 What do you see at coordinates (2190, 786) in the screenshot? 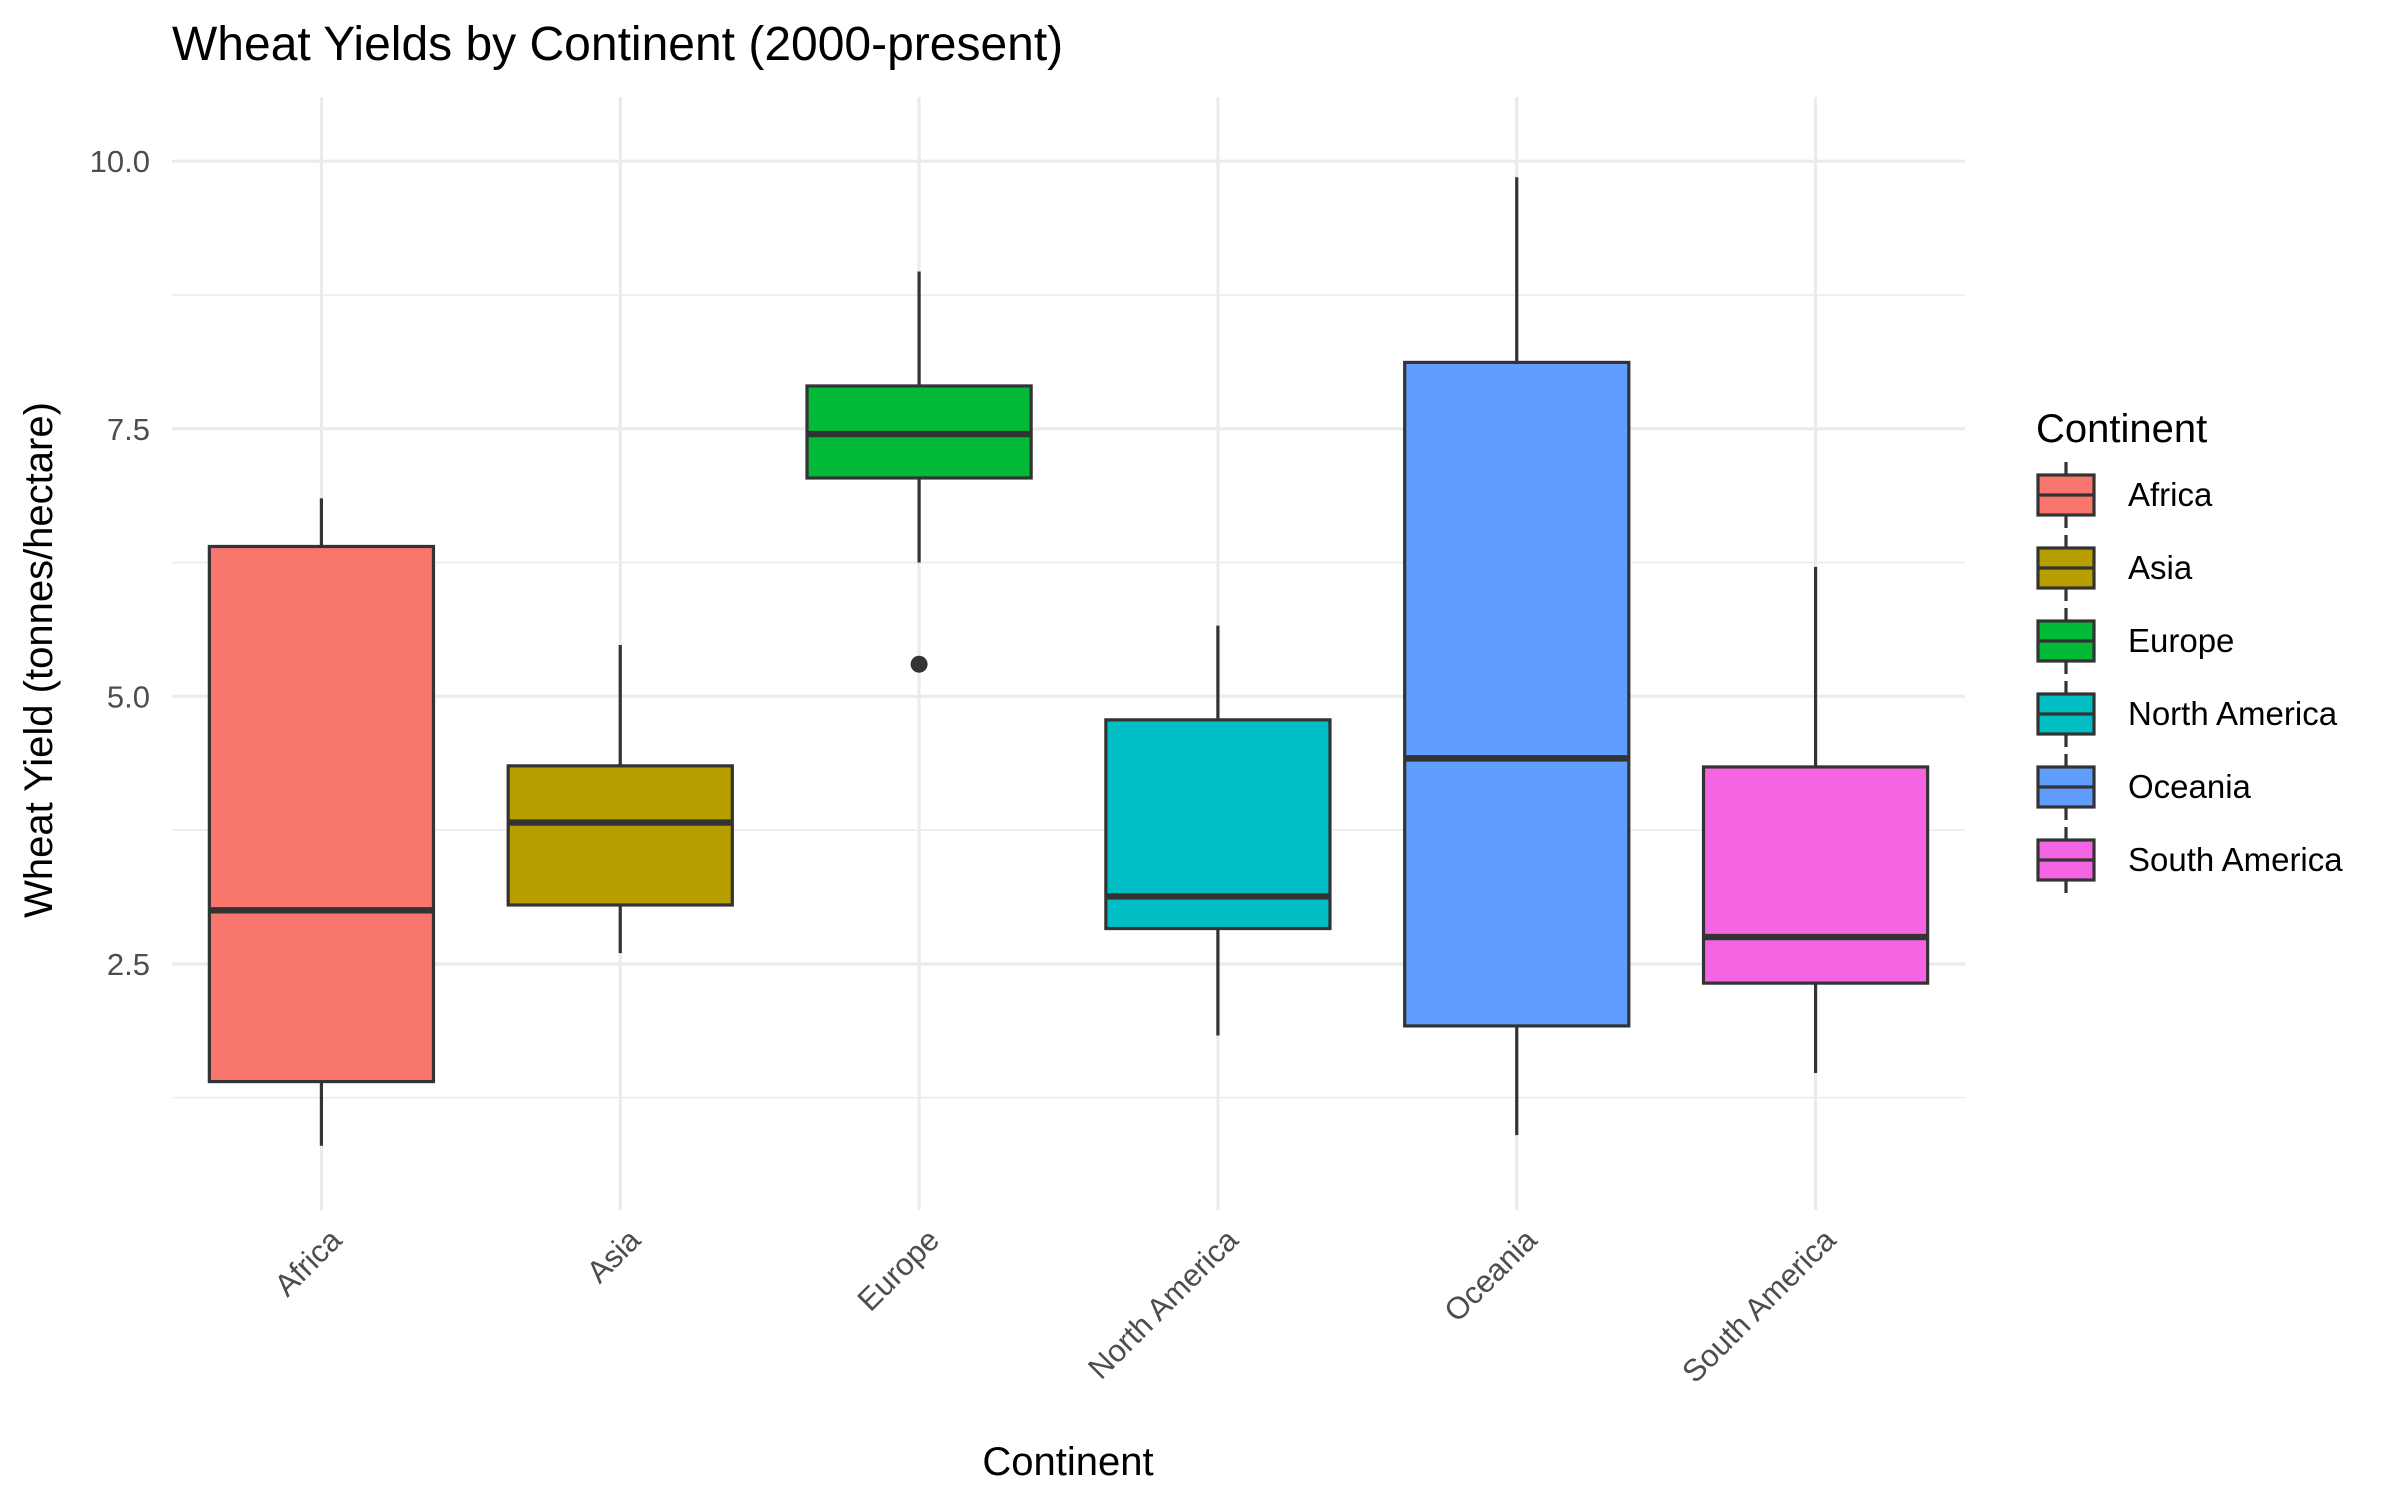
I see `legend-label: Oceania` at bounding box center [2190, 786].